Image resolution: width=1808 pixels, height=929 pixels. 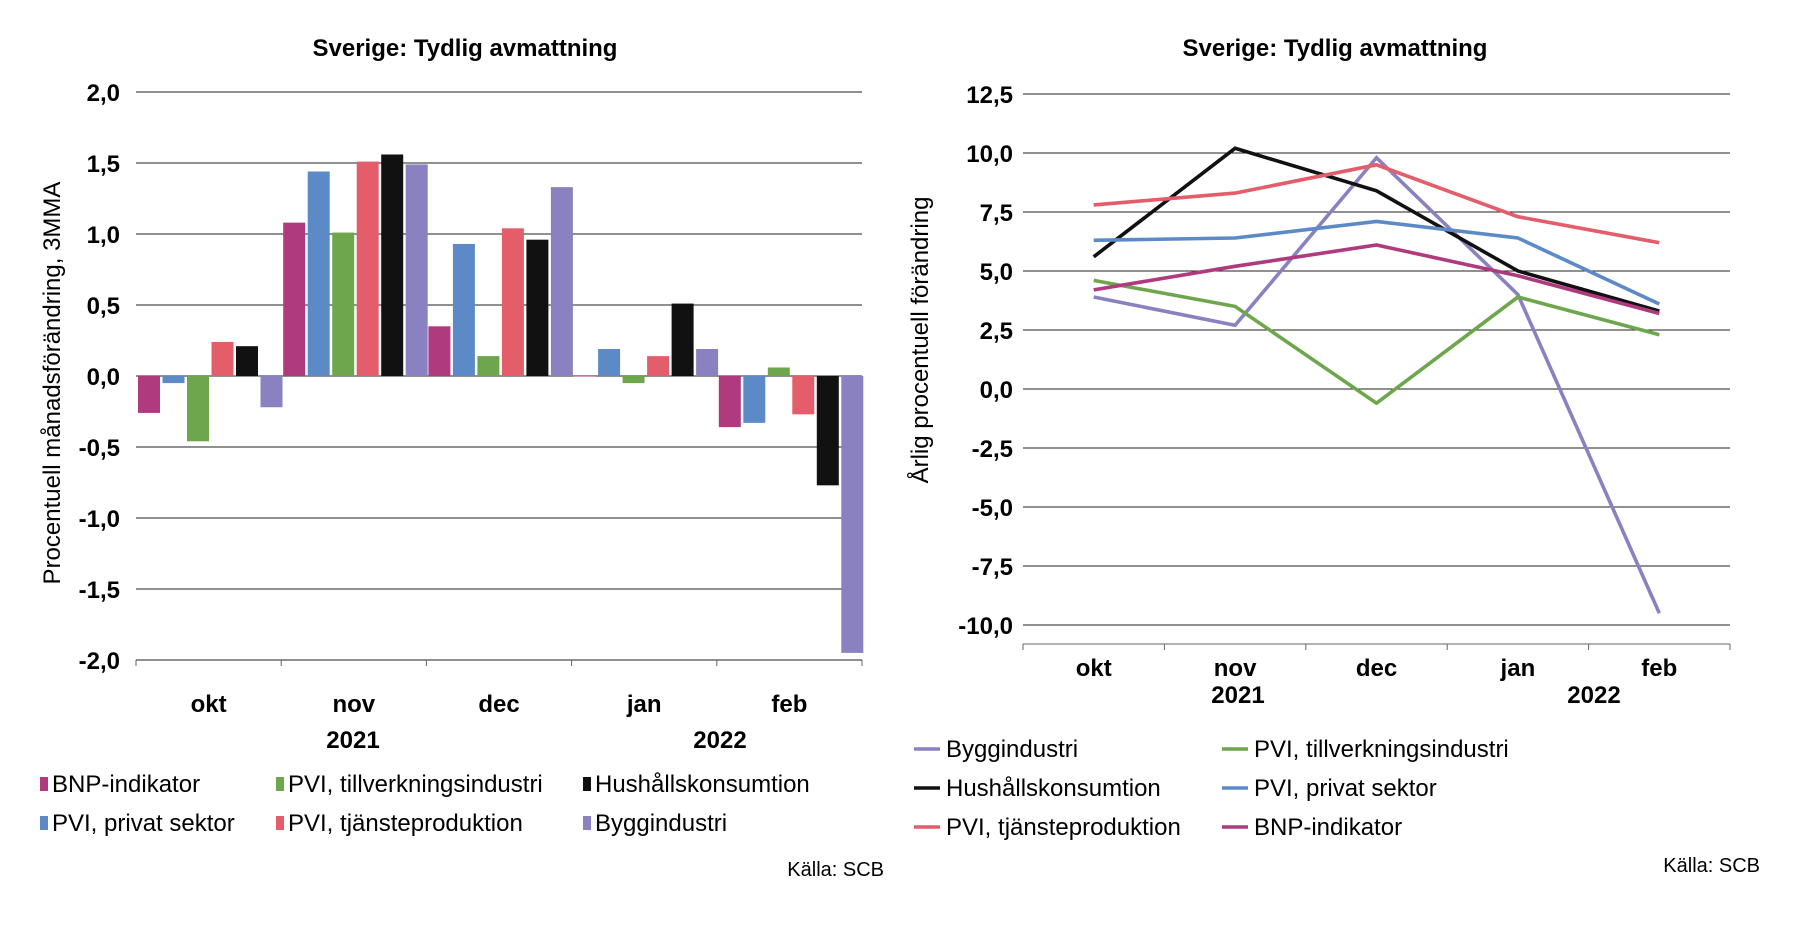 I want to click on bar-byggindustri-nov, so click(x=416, y=270).